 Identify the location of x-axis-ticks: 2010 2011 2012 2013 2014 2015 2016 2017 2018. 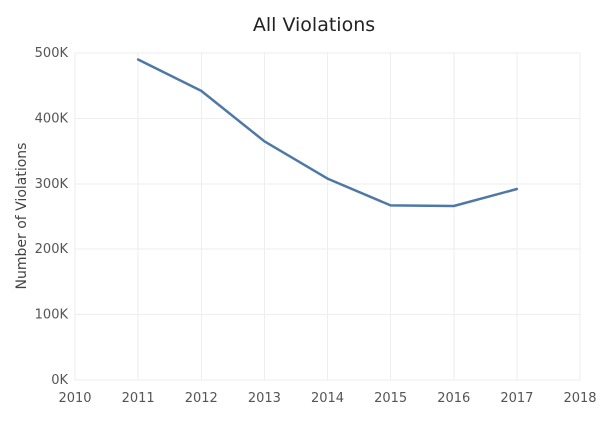
(327, 398).